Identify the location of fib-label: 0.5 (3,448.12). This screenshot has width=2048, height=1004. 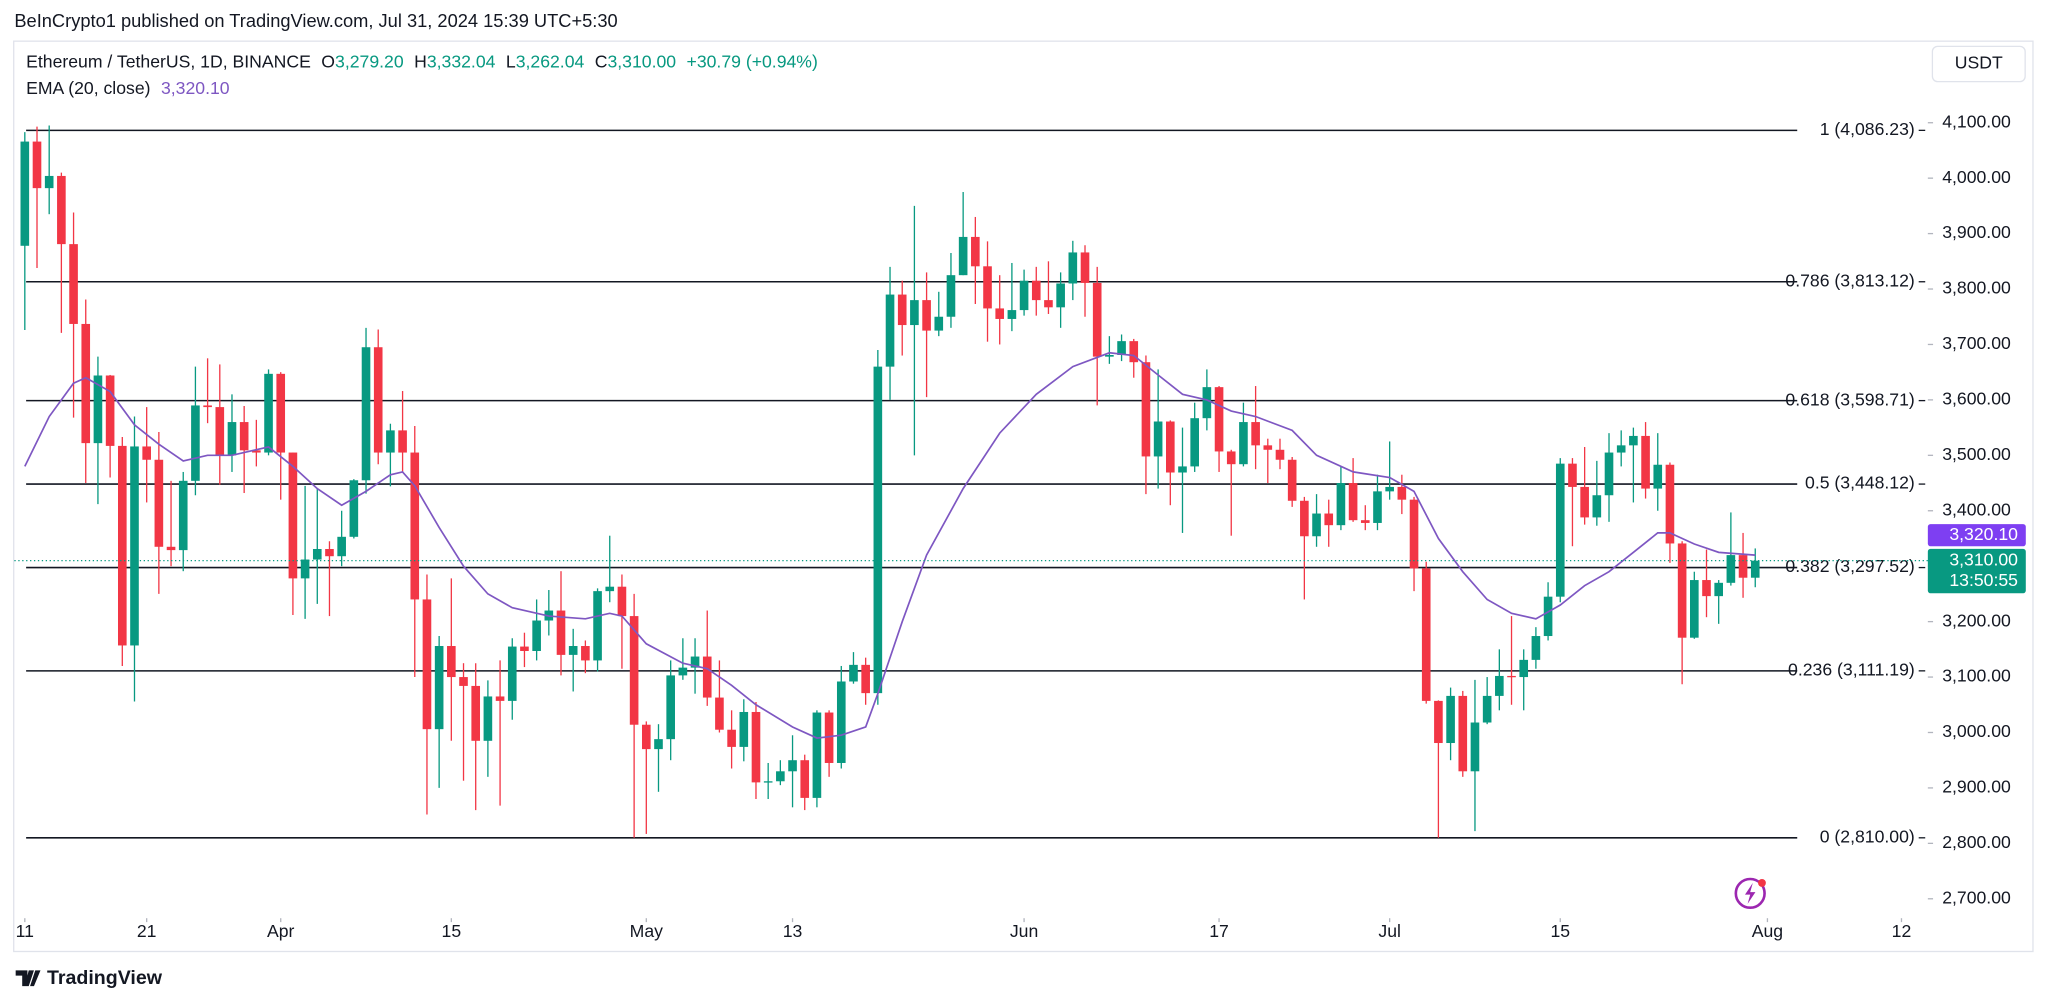
(1860, 483).